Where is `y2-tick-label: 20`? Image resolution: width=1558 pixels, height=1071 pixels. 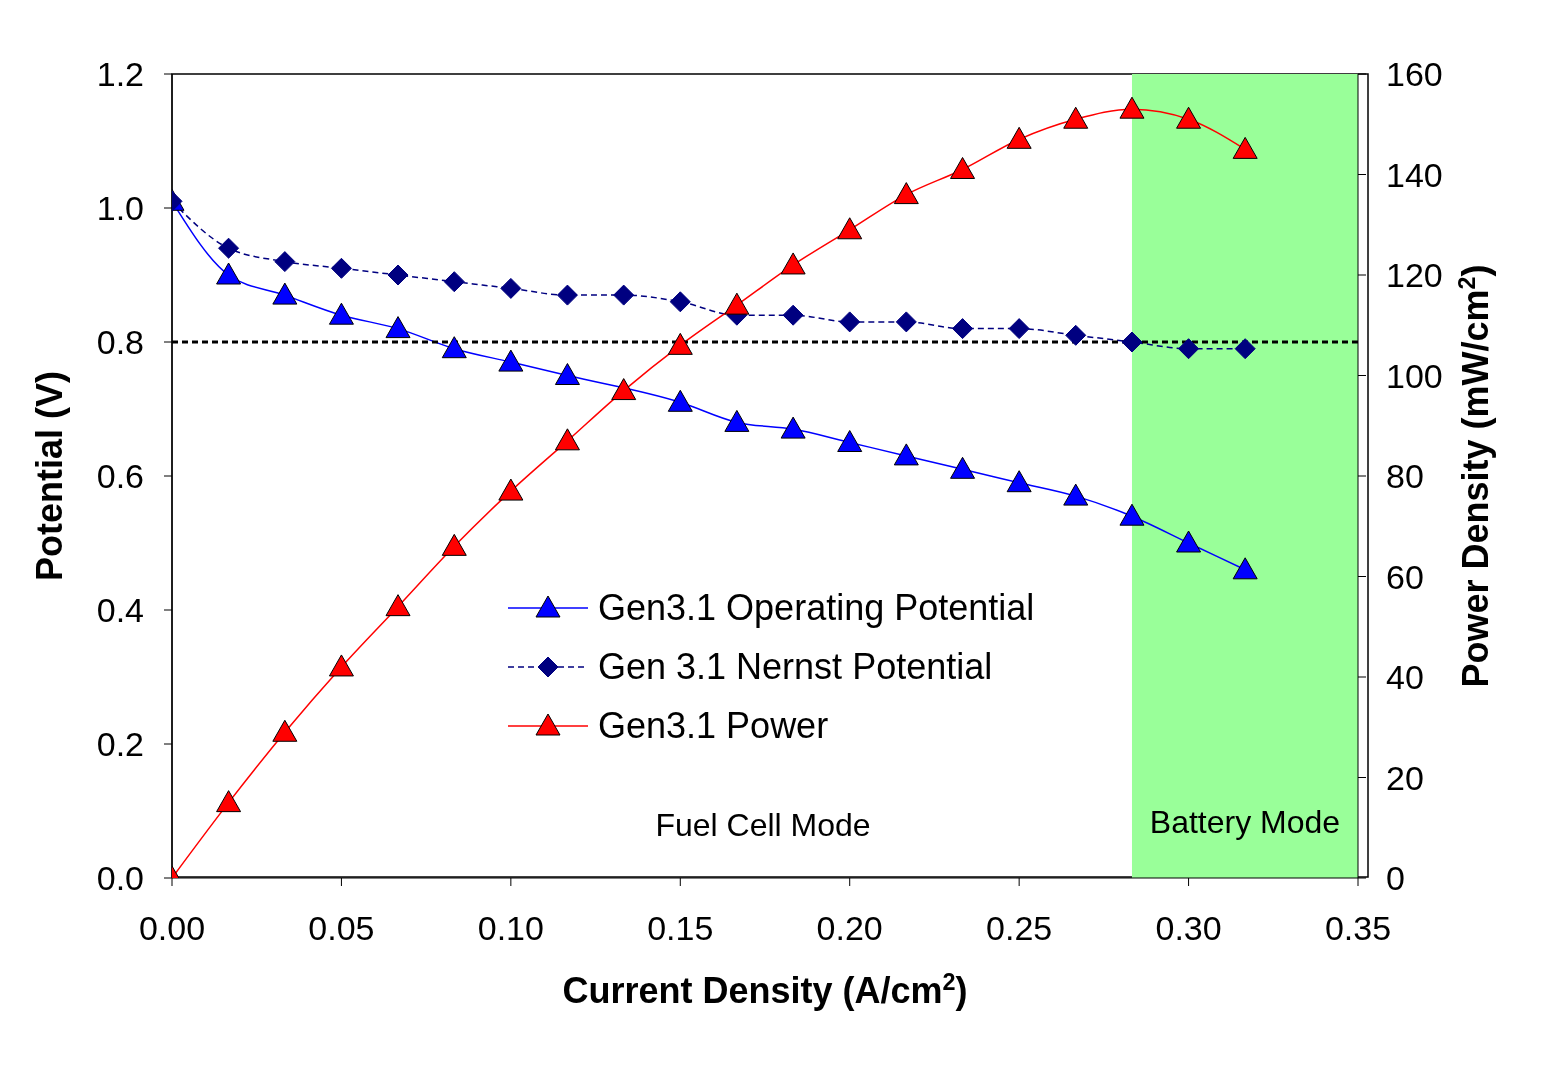
y2-tick-label: 20 is located at coordinates (1405, 777).